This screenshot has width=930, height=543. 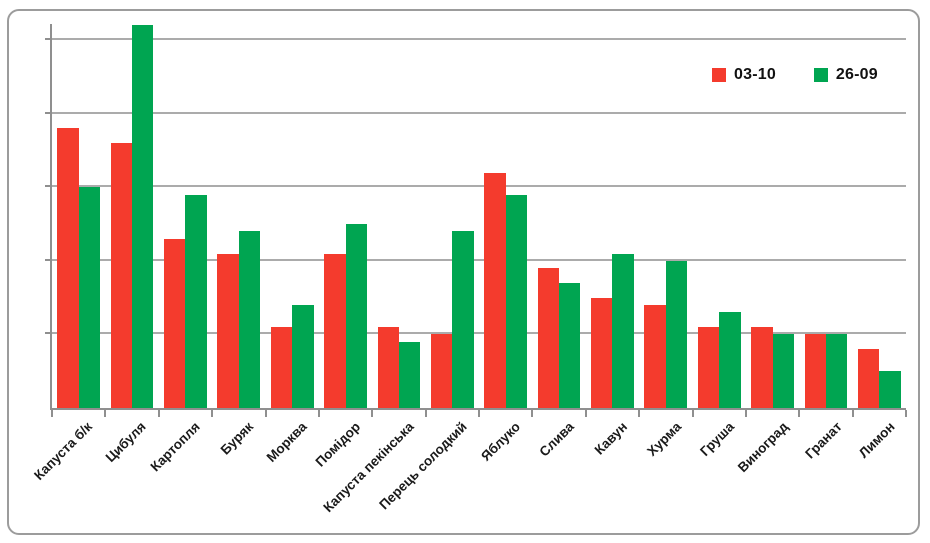 I want to click on bar-26-09-Цибуля, so click(x=143, y=216).